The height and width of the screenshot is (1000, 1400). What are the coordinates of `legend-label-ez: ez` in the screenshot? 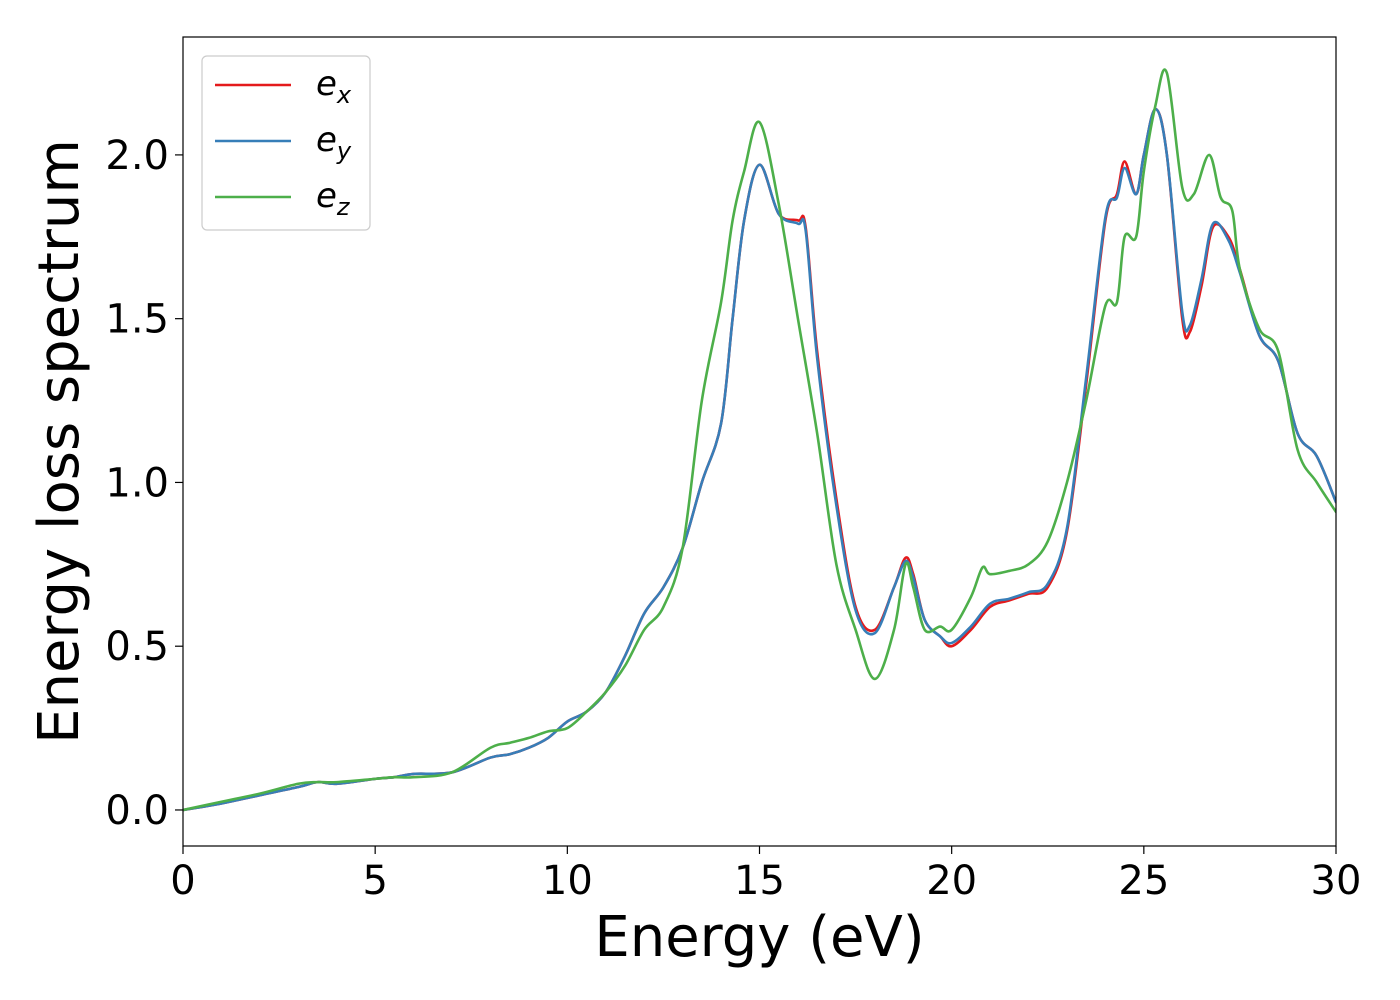 It's located at (333, 198).